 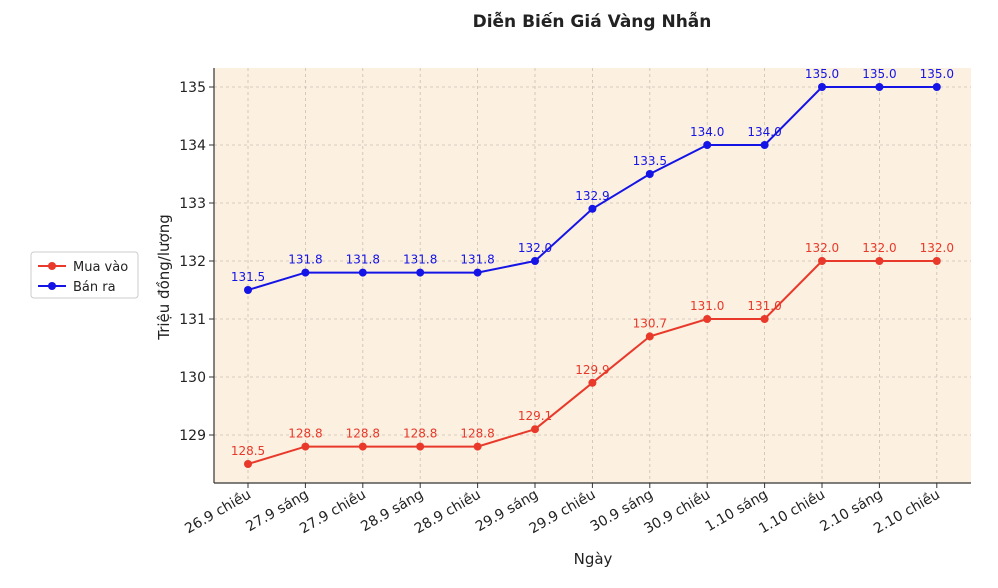 I want to click on x-tick-label: 30.9 chiều, so click(x=677, y=512).